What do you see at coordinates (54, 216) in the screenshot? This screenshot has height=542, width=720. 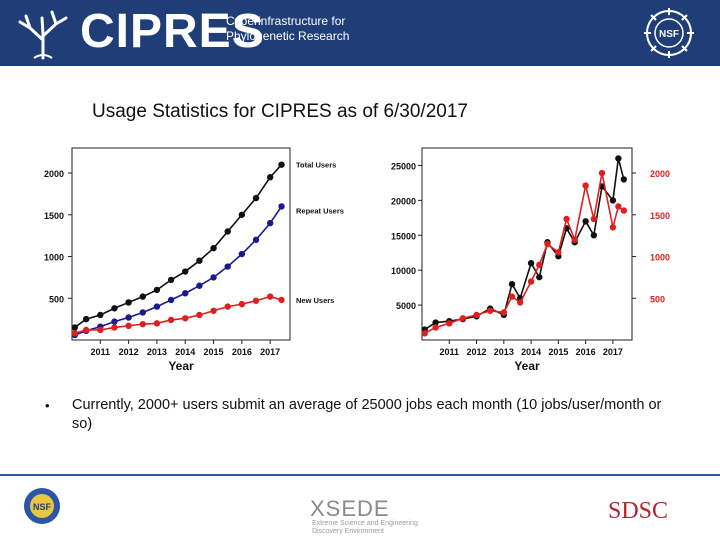 I see `y-tick-label: 1500` at bounding box center [54, 216].